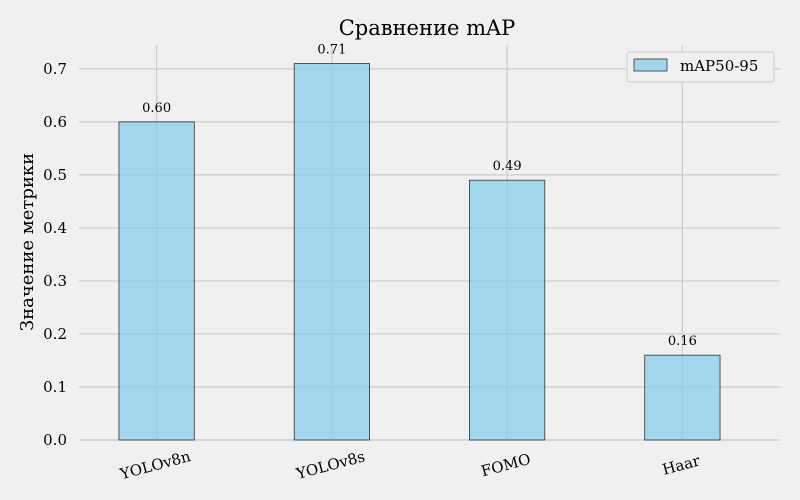  Describe the element at coordinates (27, 242) in the screenshot. I see `y-axis-label: Значение метрики` at that location.